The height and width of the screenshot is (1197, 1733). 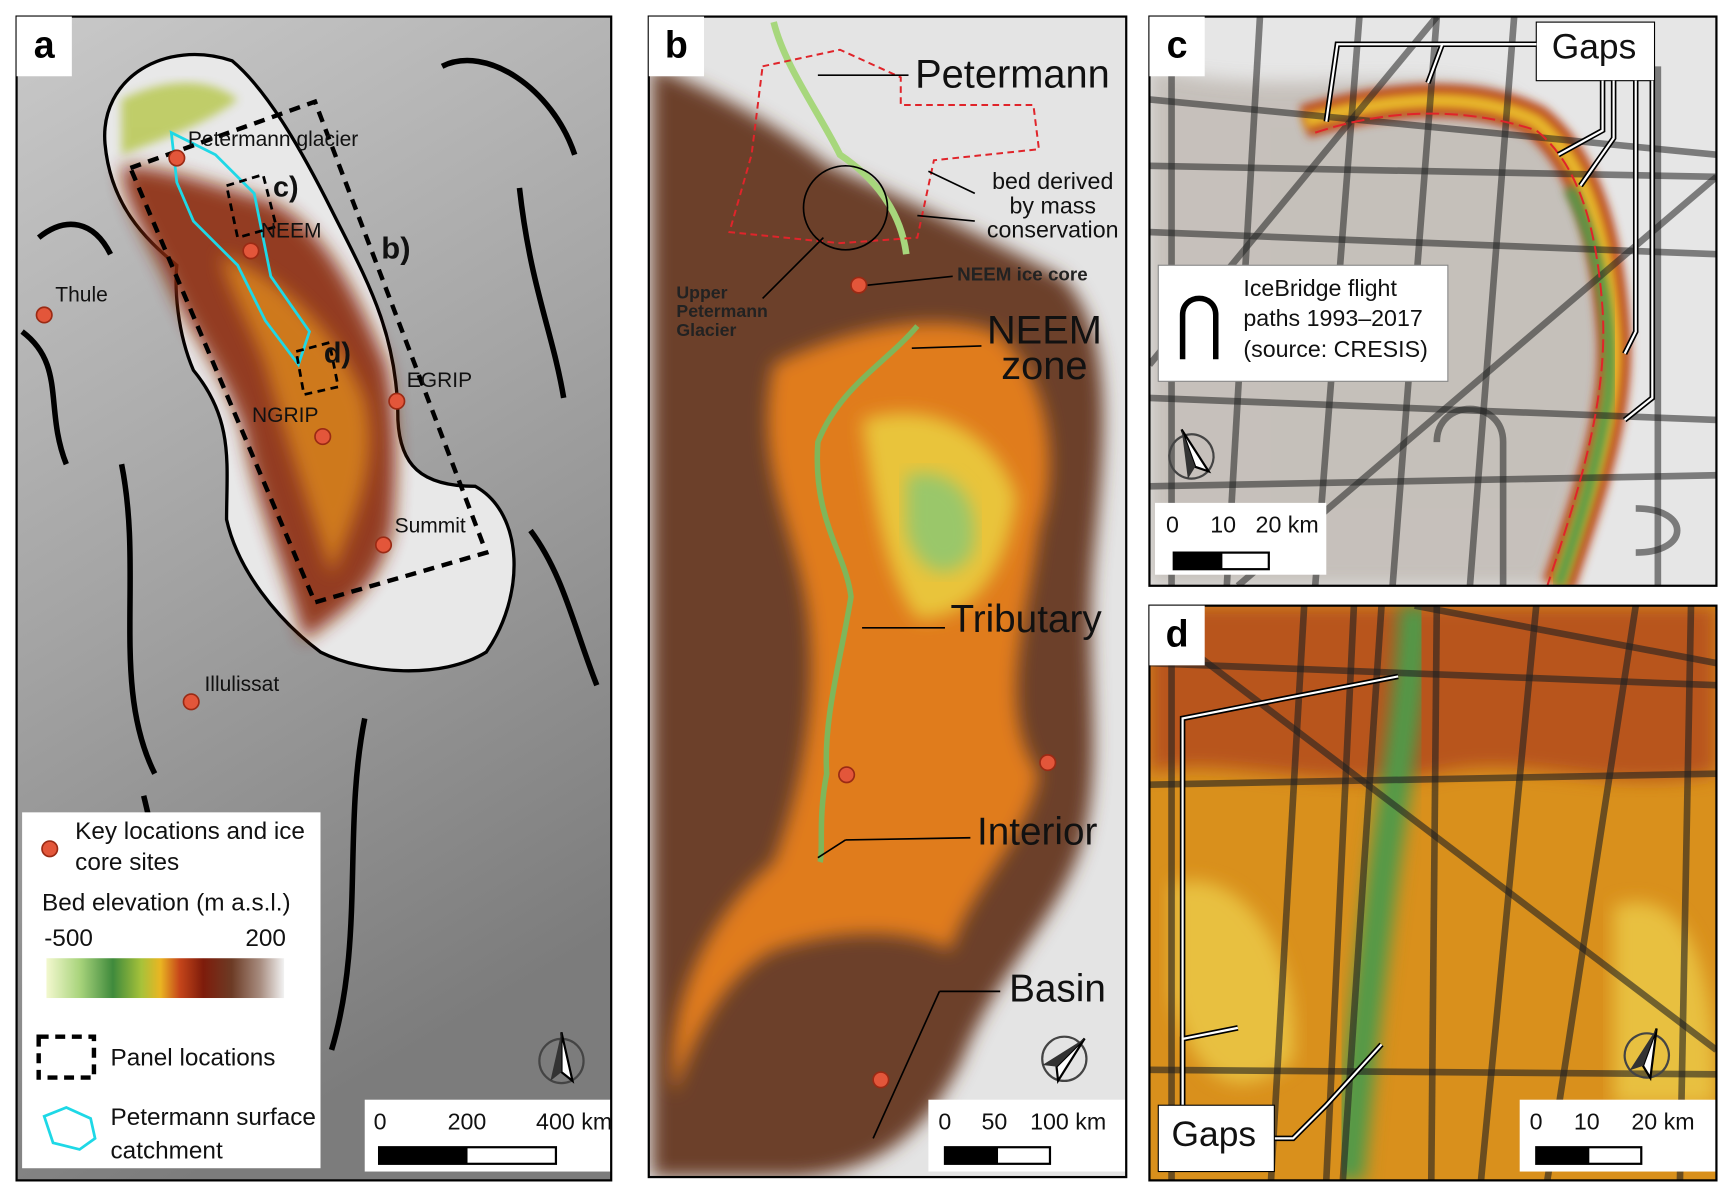 I want to click on panel-letter: a, so click(x=44, y=46).